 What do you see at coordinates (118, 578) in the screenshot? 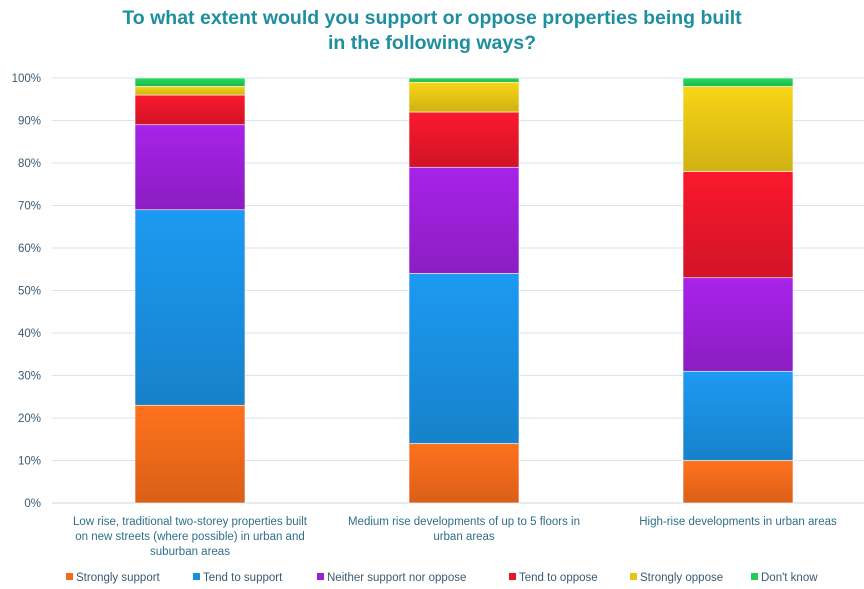
I see `legend-label: Strongly support` at bounding box center [118, 578].